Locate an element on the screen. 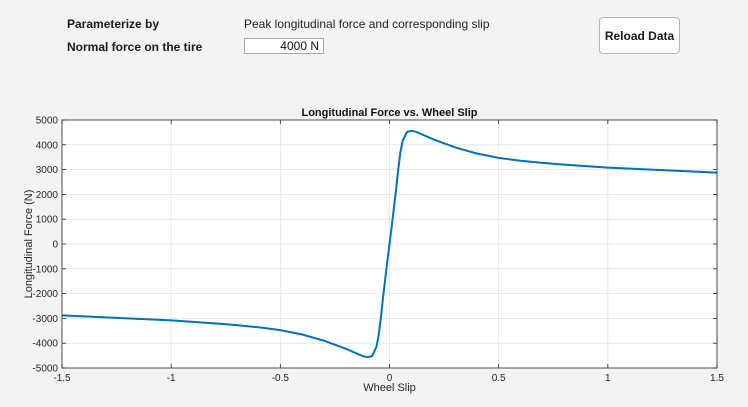 The image size is (748, 407). parameterize-label: Parameterize by is located at coordinates (113, 24).